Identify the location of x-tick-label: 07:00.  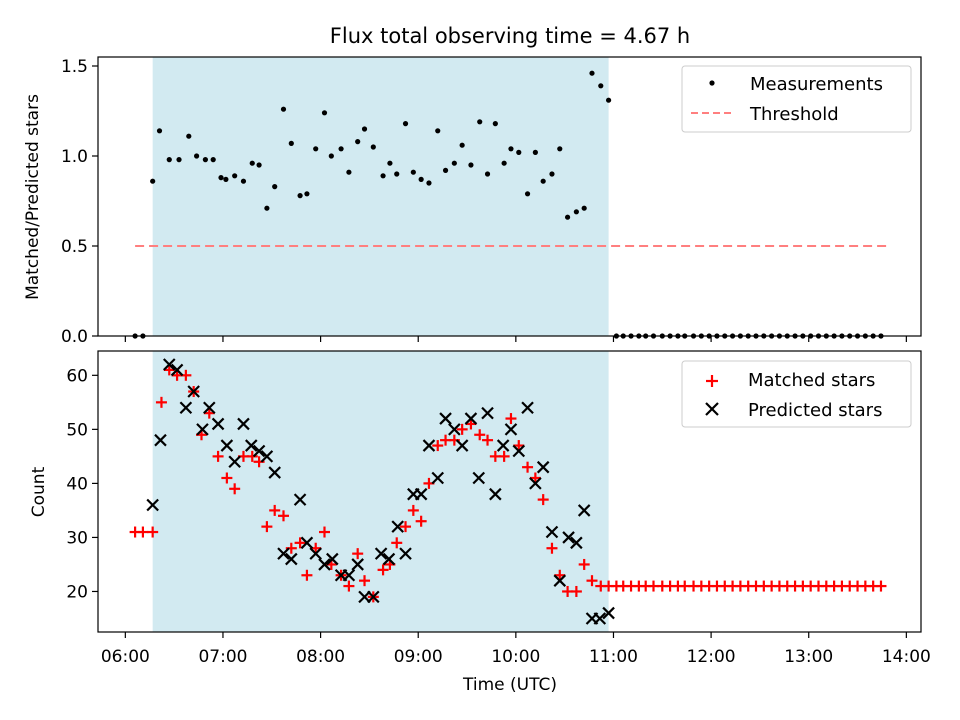
(222, 657).